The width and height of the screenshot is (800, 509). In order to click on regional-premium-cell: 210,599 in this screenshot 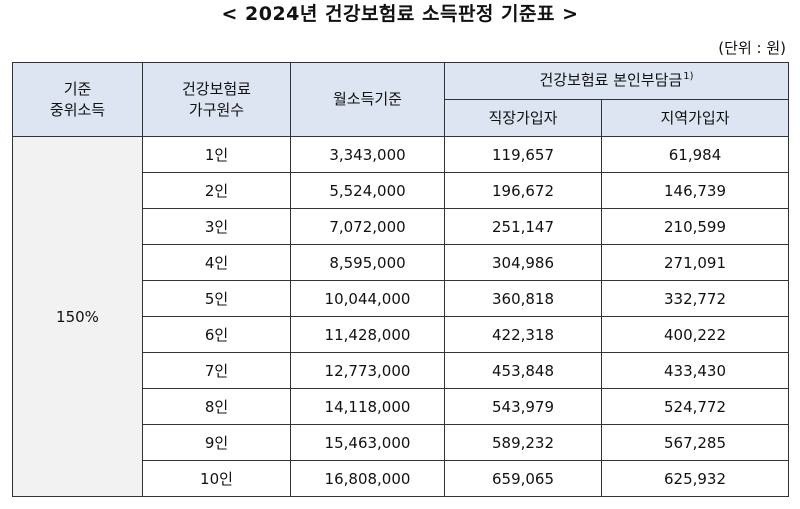, I will do `click(695, 226)`.